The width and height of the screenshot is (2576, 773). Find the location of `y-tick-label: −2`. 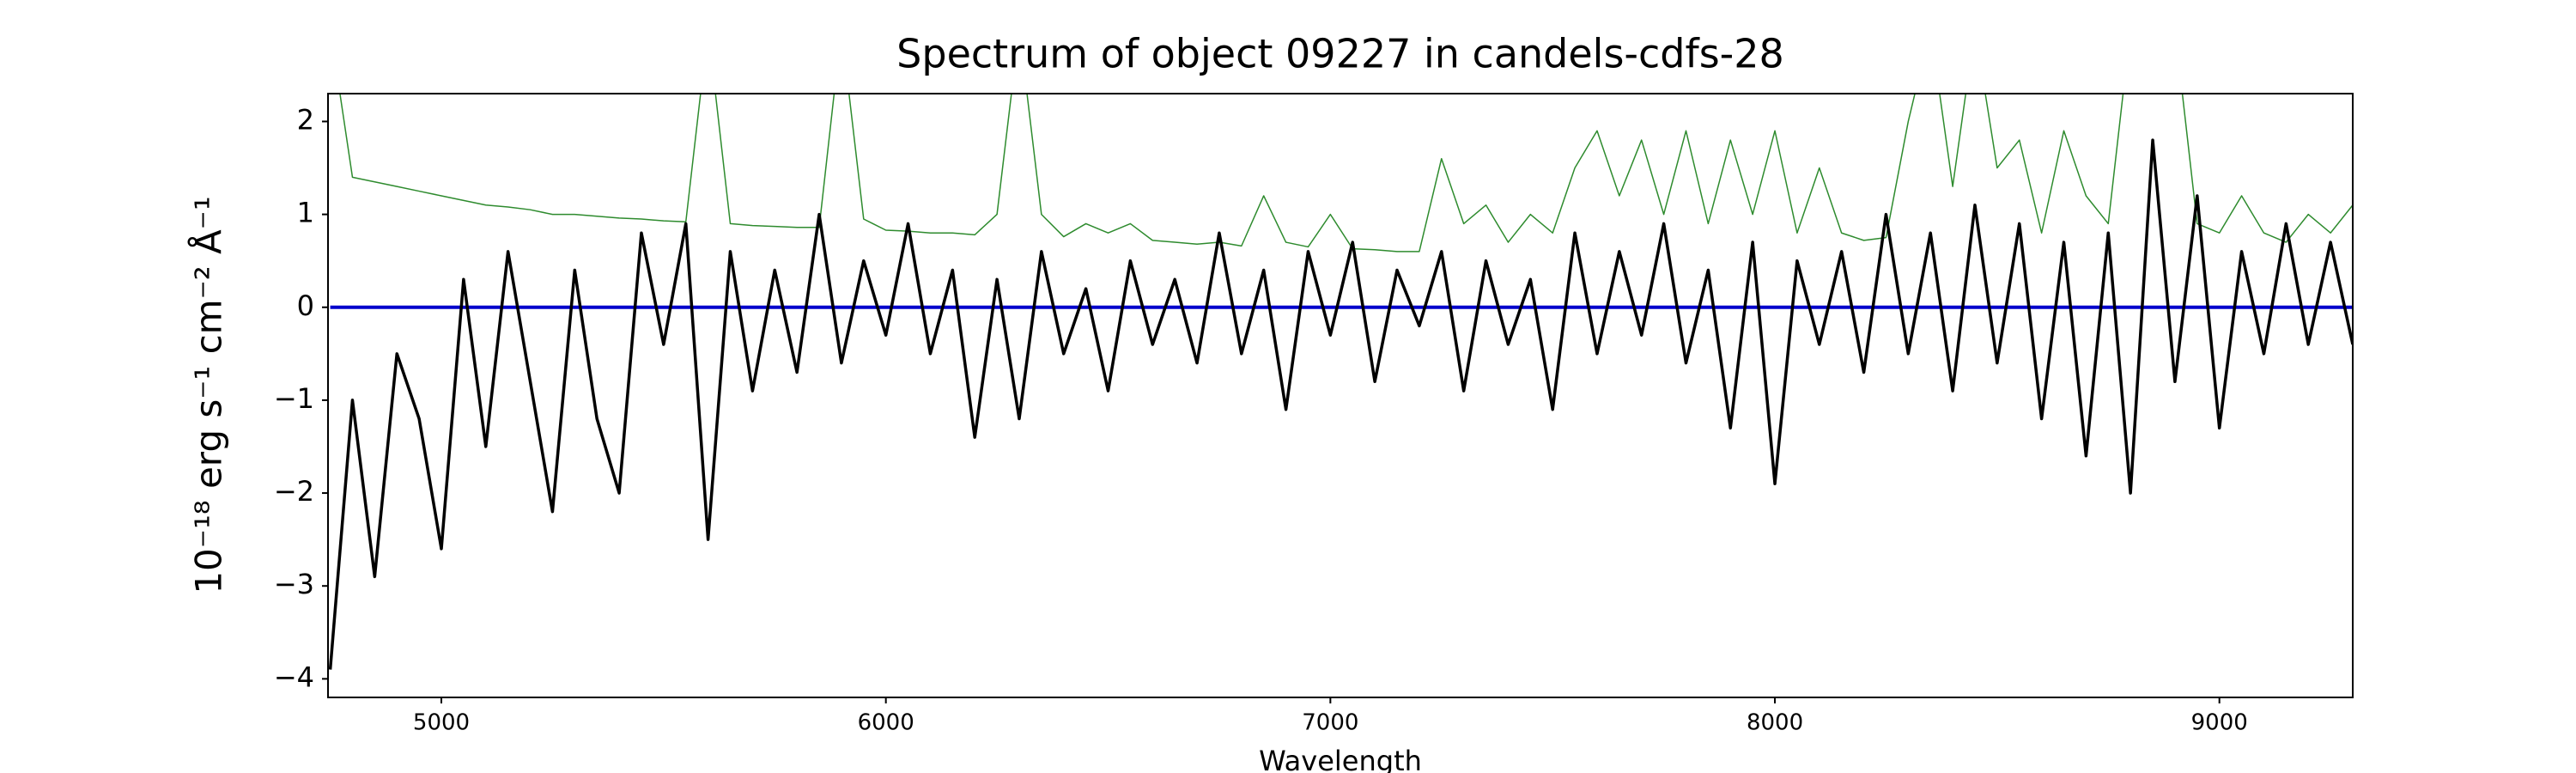

y-tick-label: −2 is located at coordinates (294, 491).